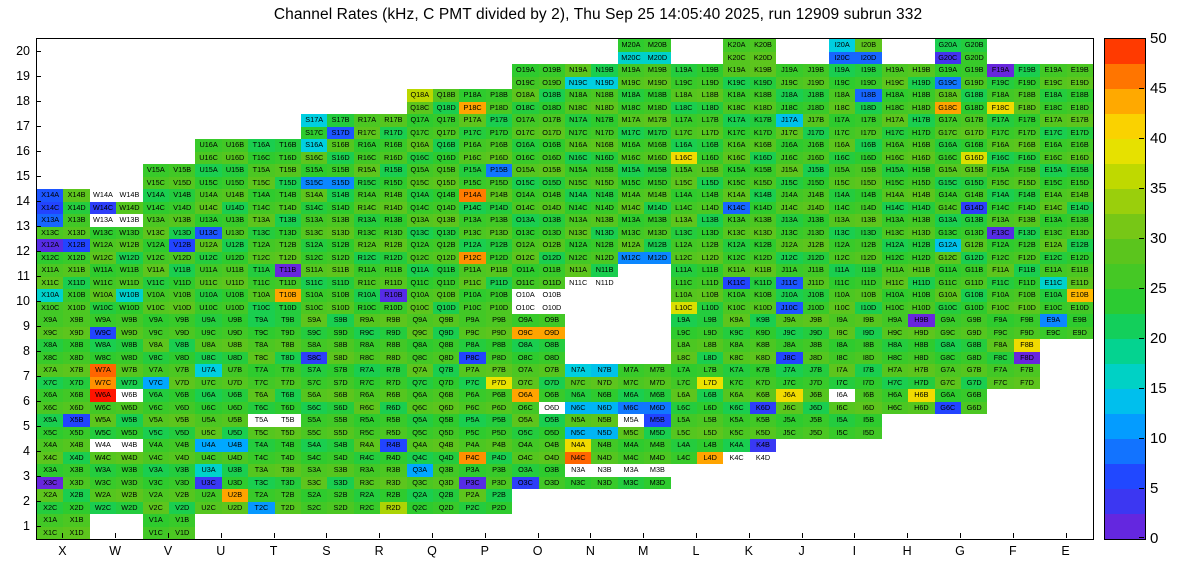 This screenshot has width=1196, height=572. What do you see at coordinates (683, 445) in the screenshot?
I see `channel-cell: L4A` at bounding box center [683, 445].